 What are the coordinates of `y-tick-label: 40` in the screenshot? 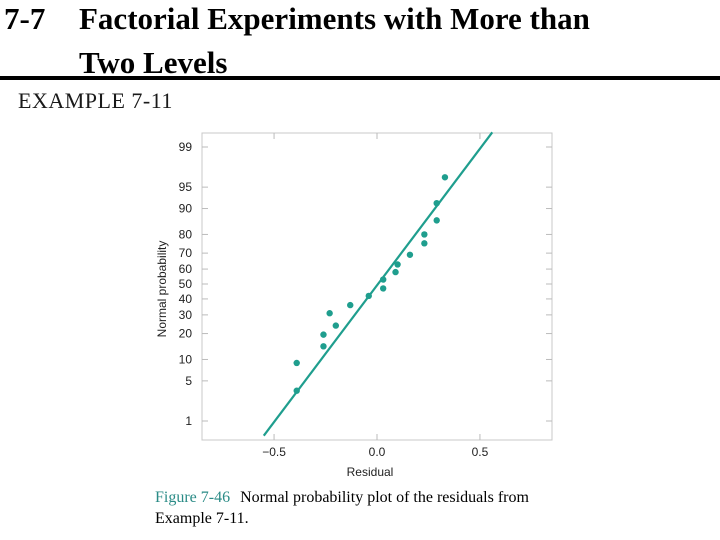 It's located at (186, 299).